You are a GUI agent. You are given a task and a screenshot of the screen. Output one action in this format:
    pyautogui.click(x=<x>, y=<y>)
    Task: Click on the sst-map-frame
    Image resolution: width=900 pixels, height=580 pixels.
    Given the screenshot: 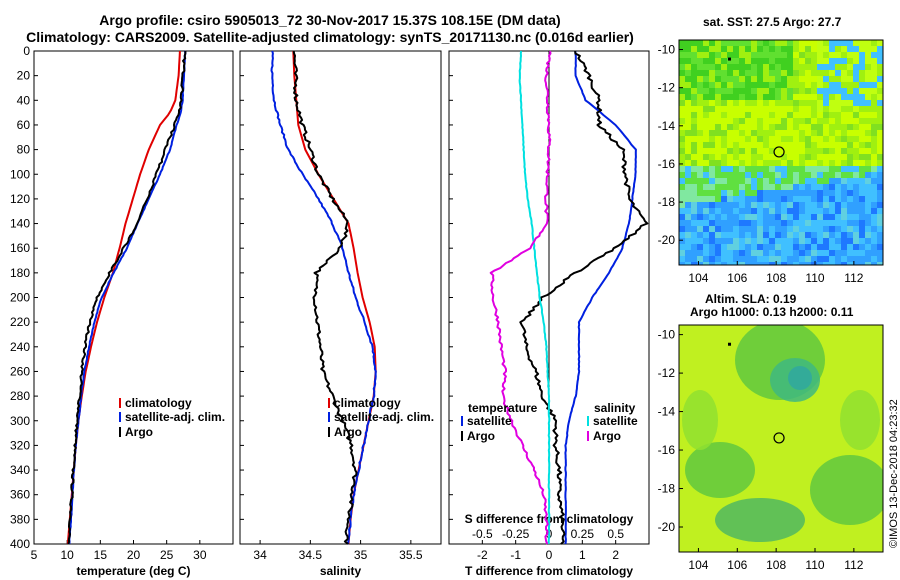 What is the action you would take?
    pyautogui.click(x=781, y=152)
    